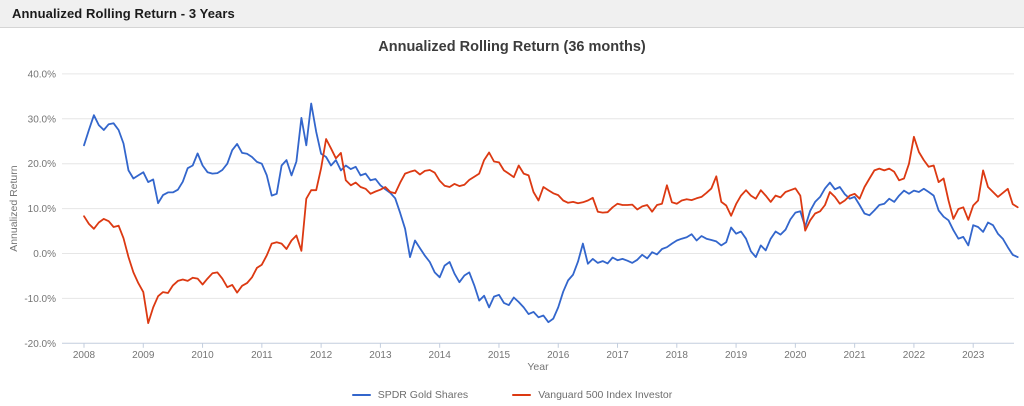 Image resolution: width=1024 pixels, height=406 pixels. Describe the element at coordinates (973, 355) in the screenshot. I see `x-tick-label: 2023` at that location.